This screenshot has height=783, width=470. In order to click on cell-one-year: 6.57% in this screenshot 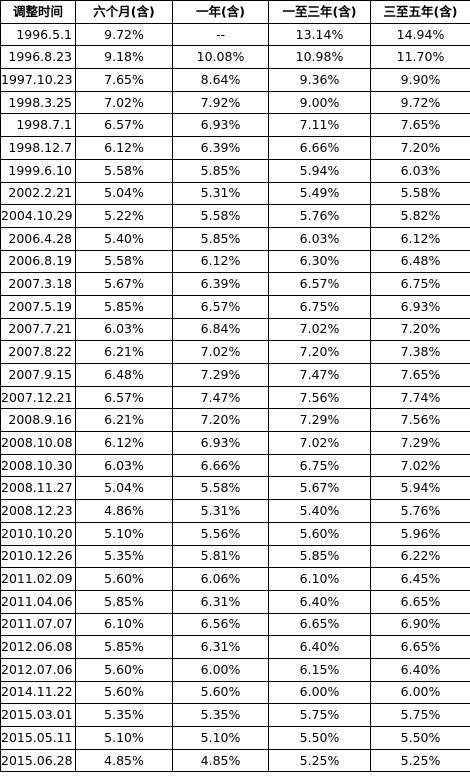, I will do `click(220, 306)`.